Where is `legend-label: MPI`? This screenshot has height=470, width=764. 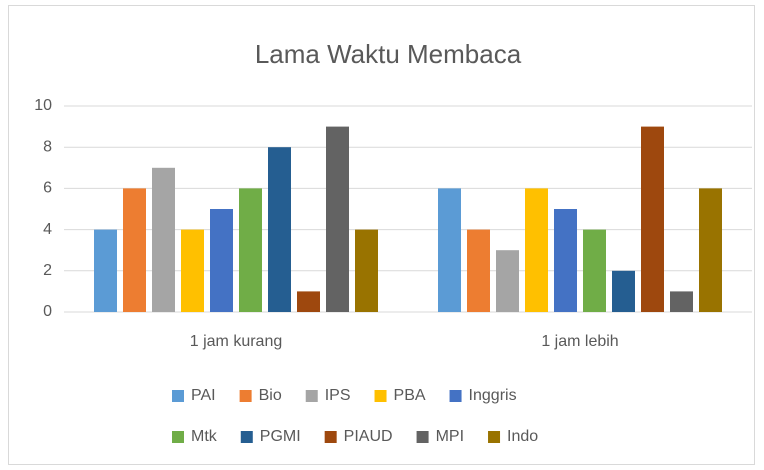
legend-label: MPI is located at coordinates (450, 436).